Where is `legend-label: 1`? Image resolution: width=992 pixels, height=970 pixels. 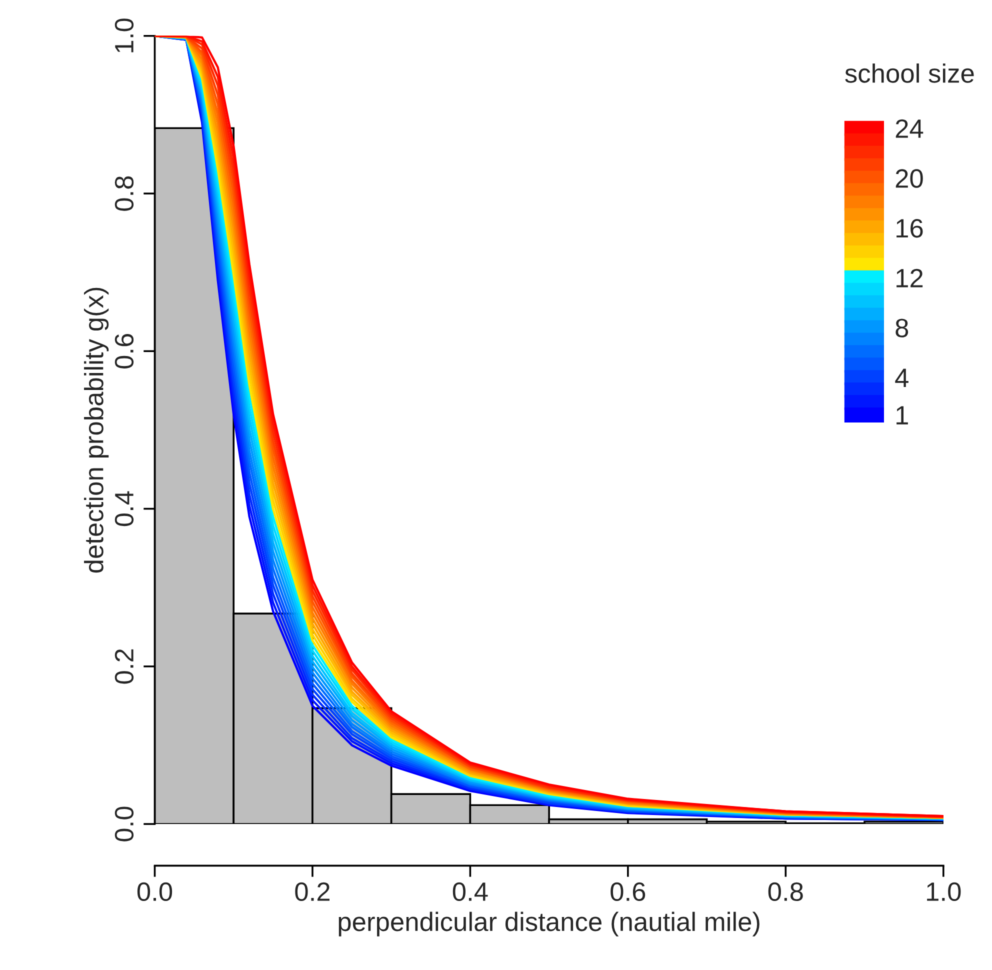
legend-label: 1 is located at coordinates (902, 415).